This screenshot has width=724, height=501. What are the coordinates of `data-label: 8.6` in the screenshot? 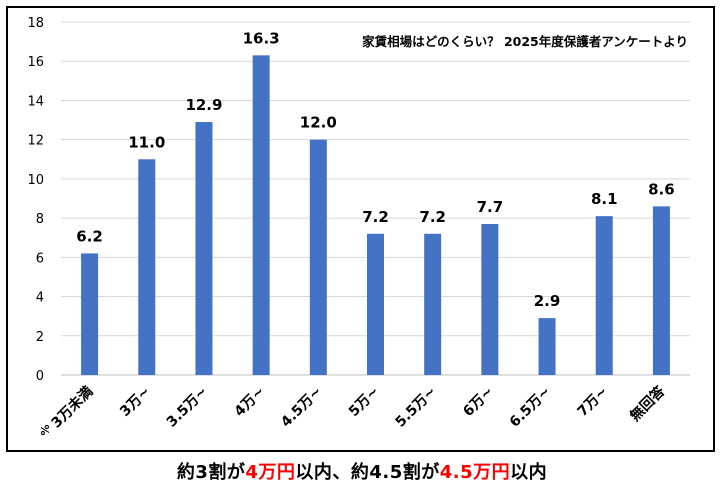 It's located at (661, 189).